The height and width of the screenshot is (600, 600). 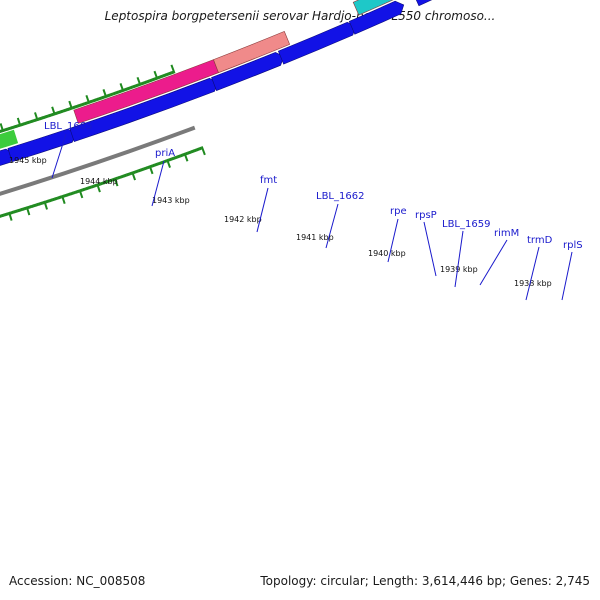 I want to click on gene-label: priA, so click(x=165, y=153).